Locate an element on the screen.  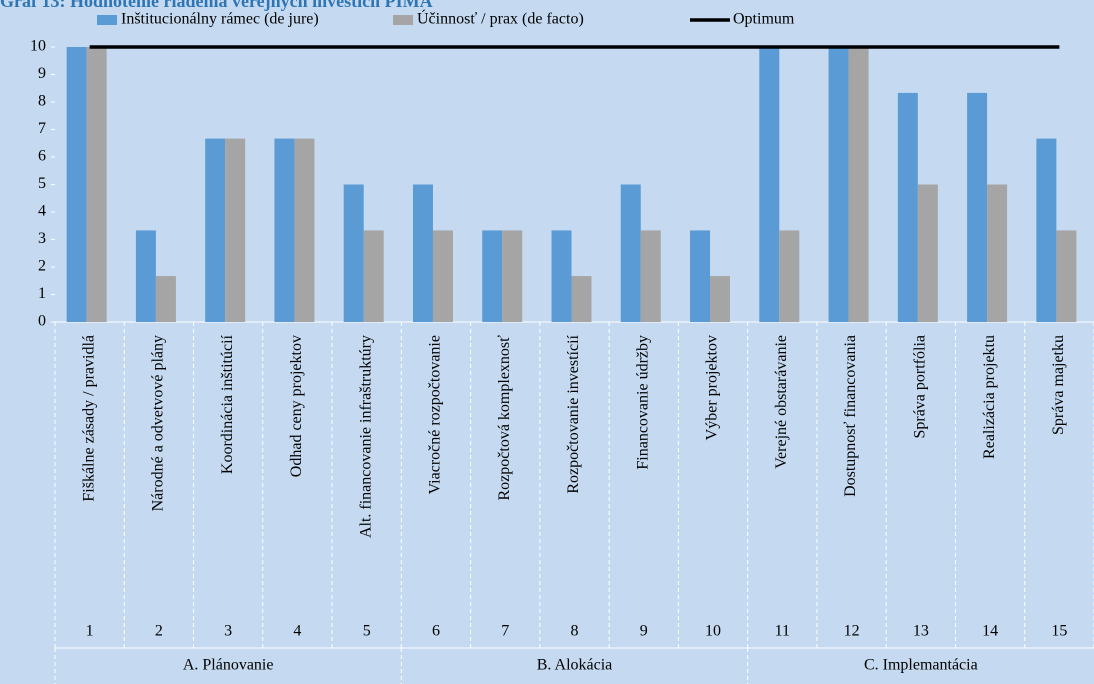
y-tick-label: 10 is located at coordinates (38, 46).